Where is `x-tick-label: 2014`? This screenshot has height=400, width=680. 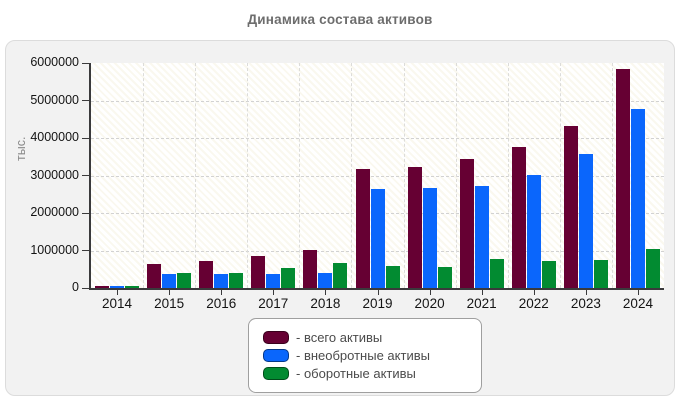
x-tick-label: 2014 is located at coordinates (117, 303).